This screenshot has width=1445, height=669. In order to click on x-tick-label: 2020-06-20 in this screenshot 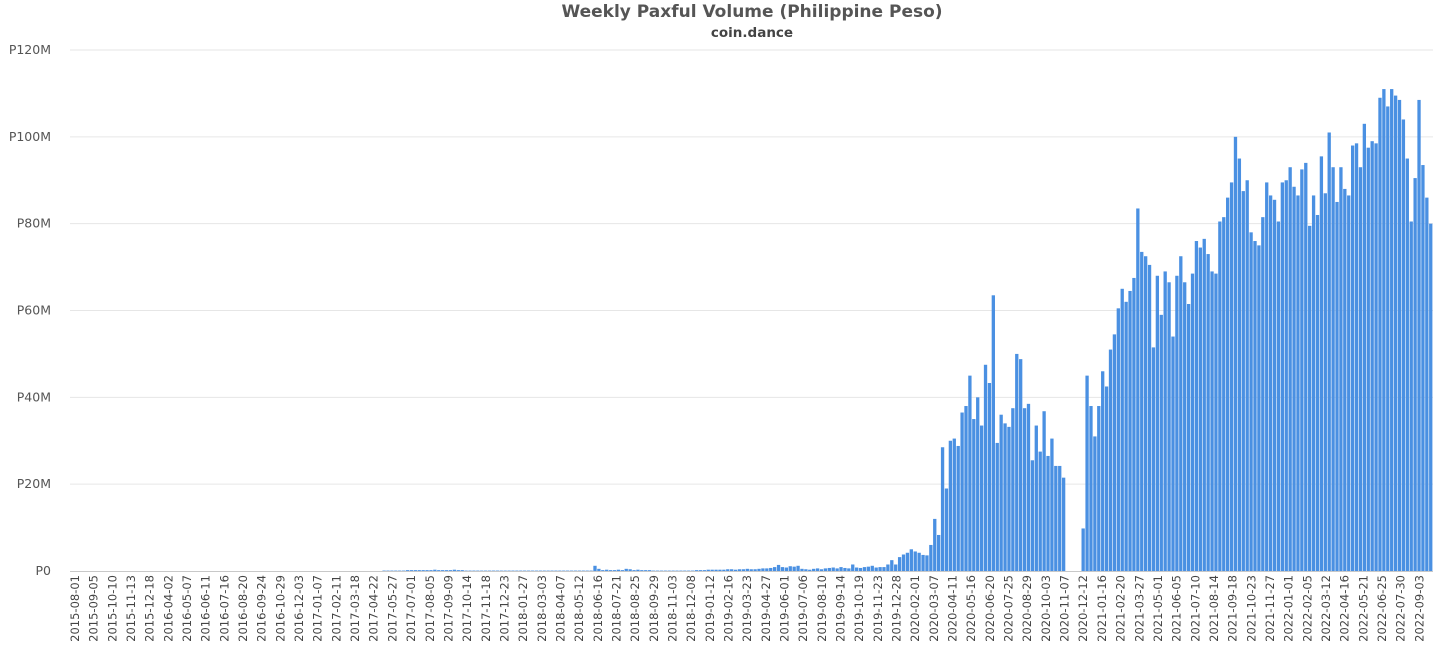, I will do `click(990, 608)`.